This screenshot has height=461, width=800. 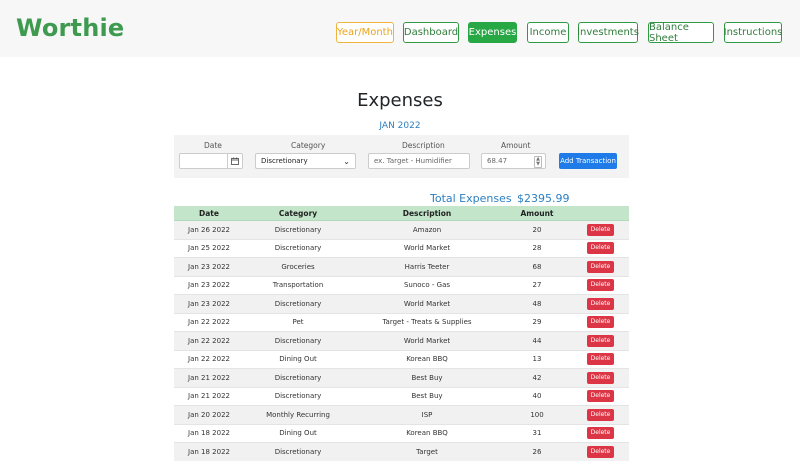 I want to click on nav-expenses-button: Expenses, so click(x=492, y=32).